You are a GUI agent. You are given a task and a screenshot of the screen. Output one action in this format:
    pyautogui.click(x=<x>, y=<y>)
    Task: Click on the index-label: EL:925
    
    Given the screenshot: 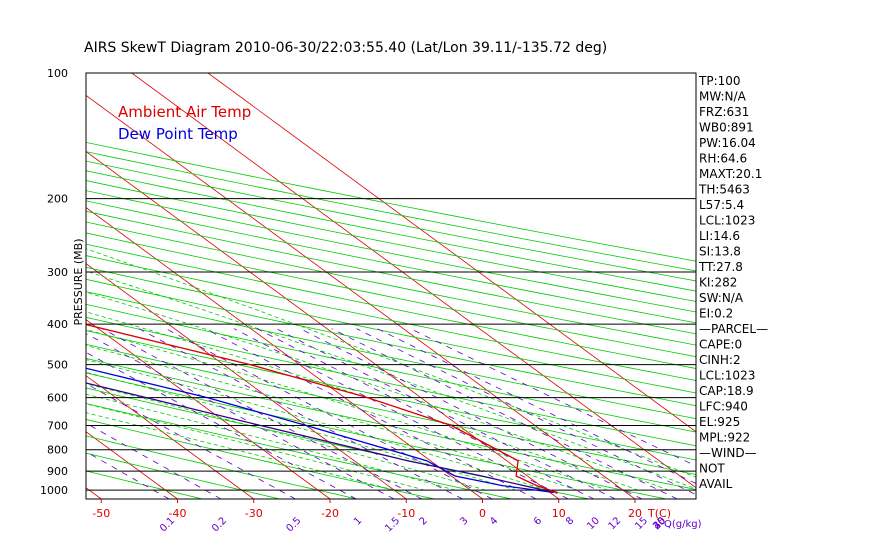 What is the action you would take?
    pyautogui.click(x=719, y=422)
    